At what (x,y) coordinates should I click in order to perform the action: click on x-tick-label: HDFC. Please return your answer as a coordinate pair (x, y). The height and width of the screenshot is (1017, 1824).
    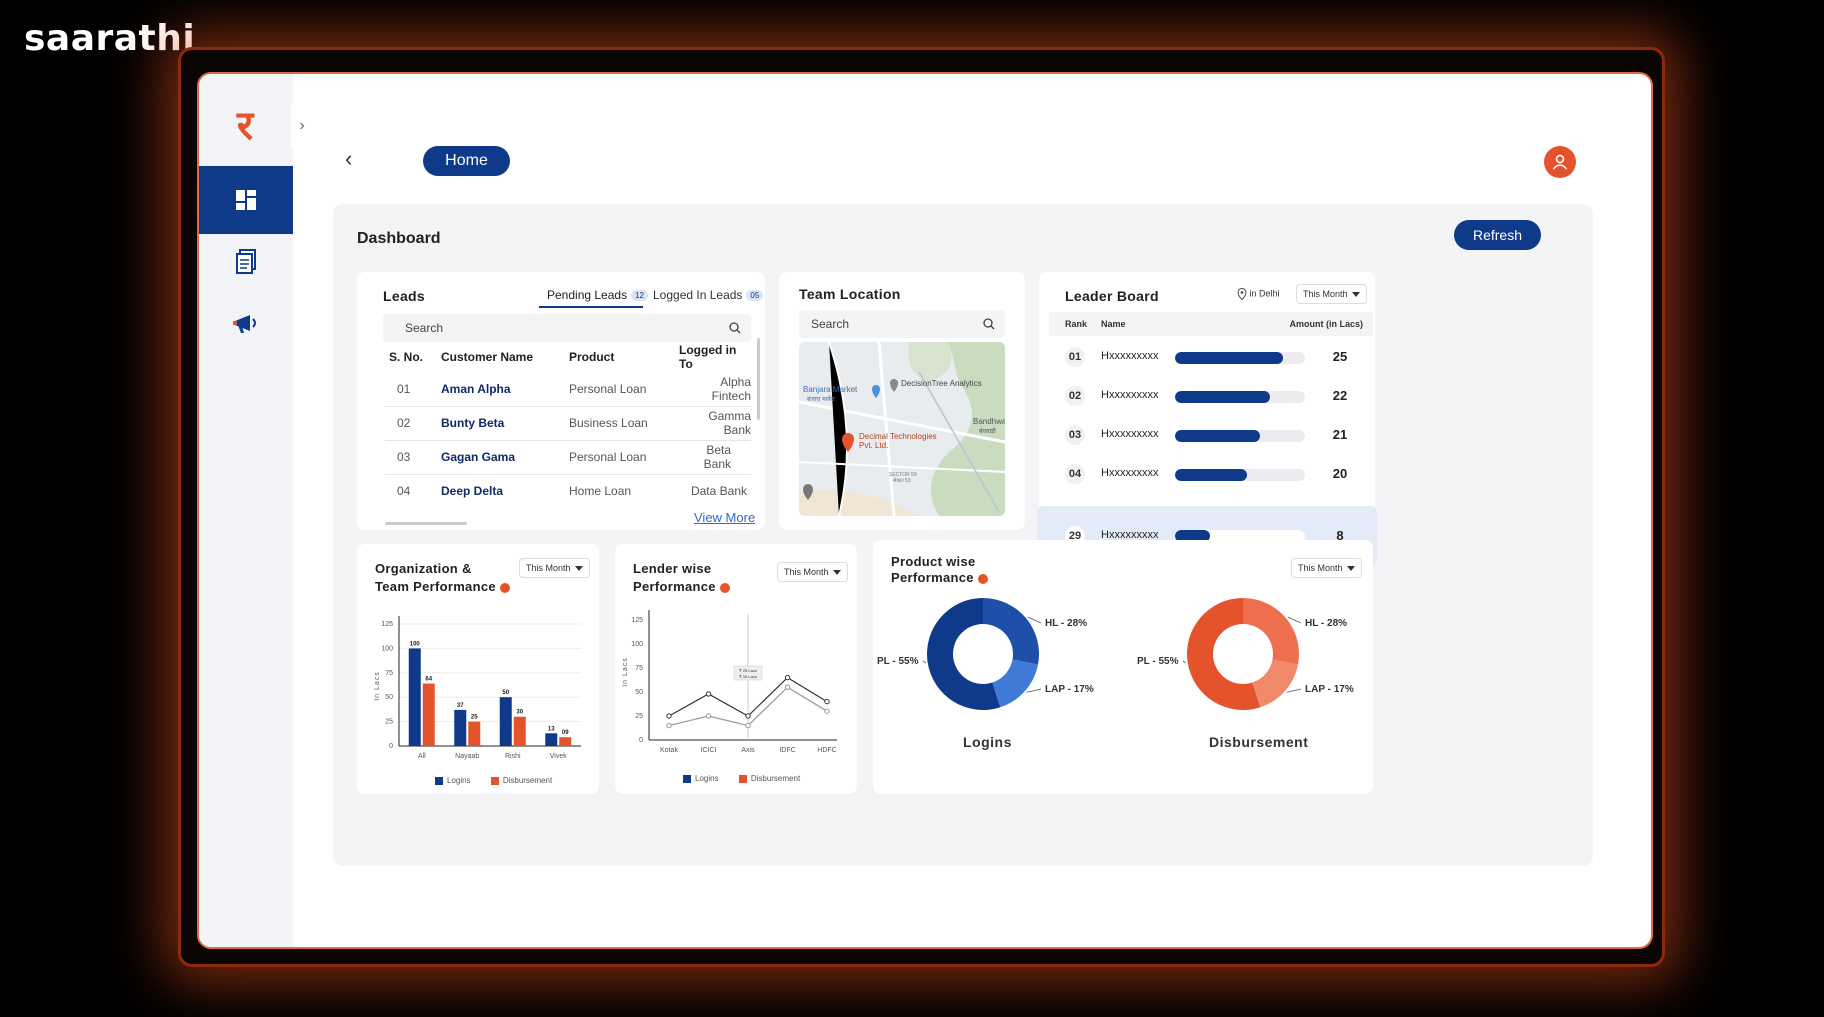
    Looking at the image, I should click on (826, 750).